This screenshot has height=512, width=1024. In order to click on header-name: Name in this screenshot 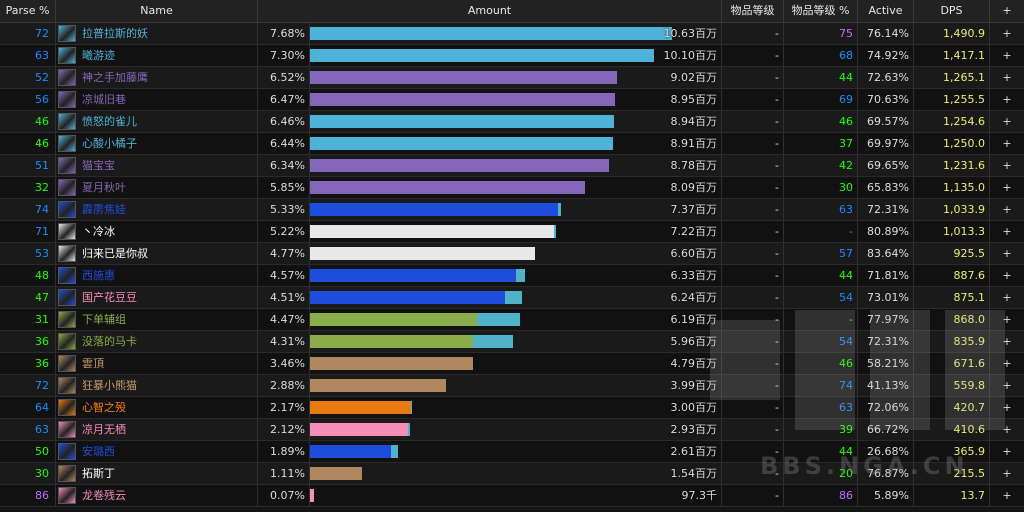, I will do `click(157, 11)`.